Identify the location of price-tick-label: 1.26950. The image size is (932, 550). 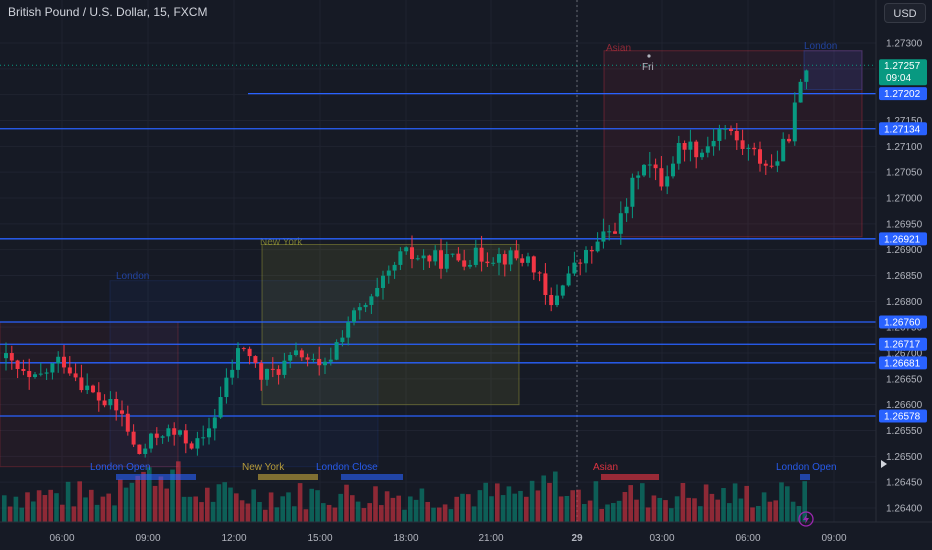
(904, 224).